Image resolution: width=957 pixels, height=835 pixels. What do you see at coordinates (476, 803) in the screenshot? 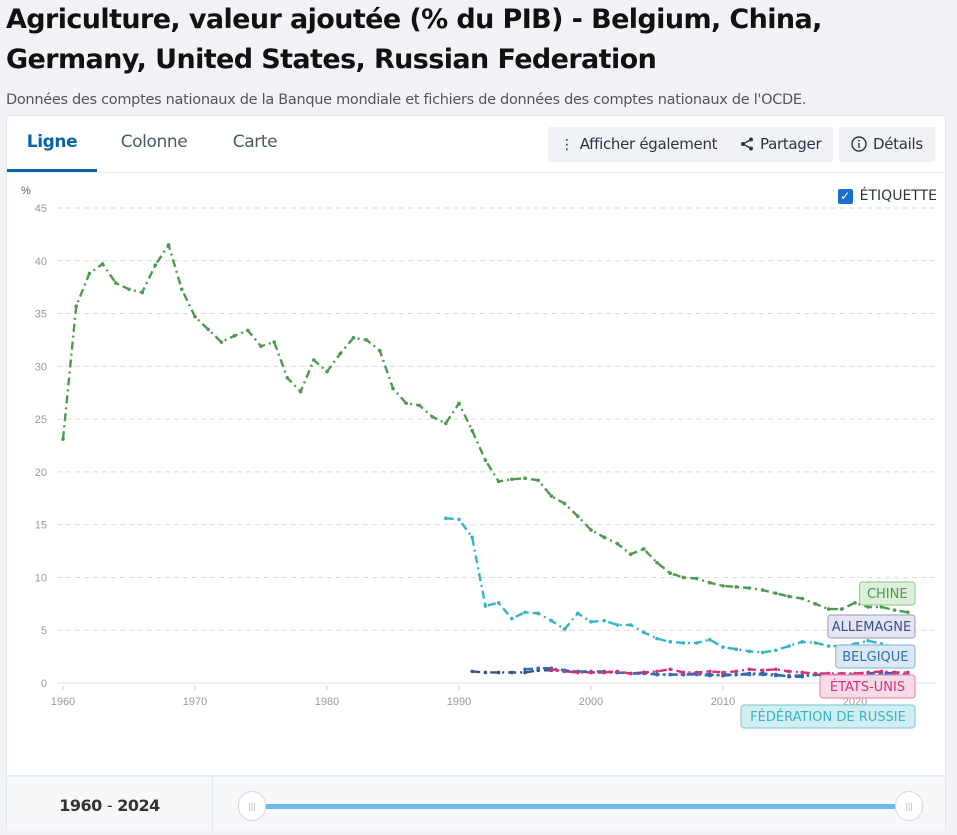
I see `range-footer: 1960 - 2024 ||| |||` at bounding box center [476, 803].